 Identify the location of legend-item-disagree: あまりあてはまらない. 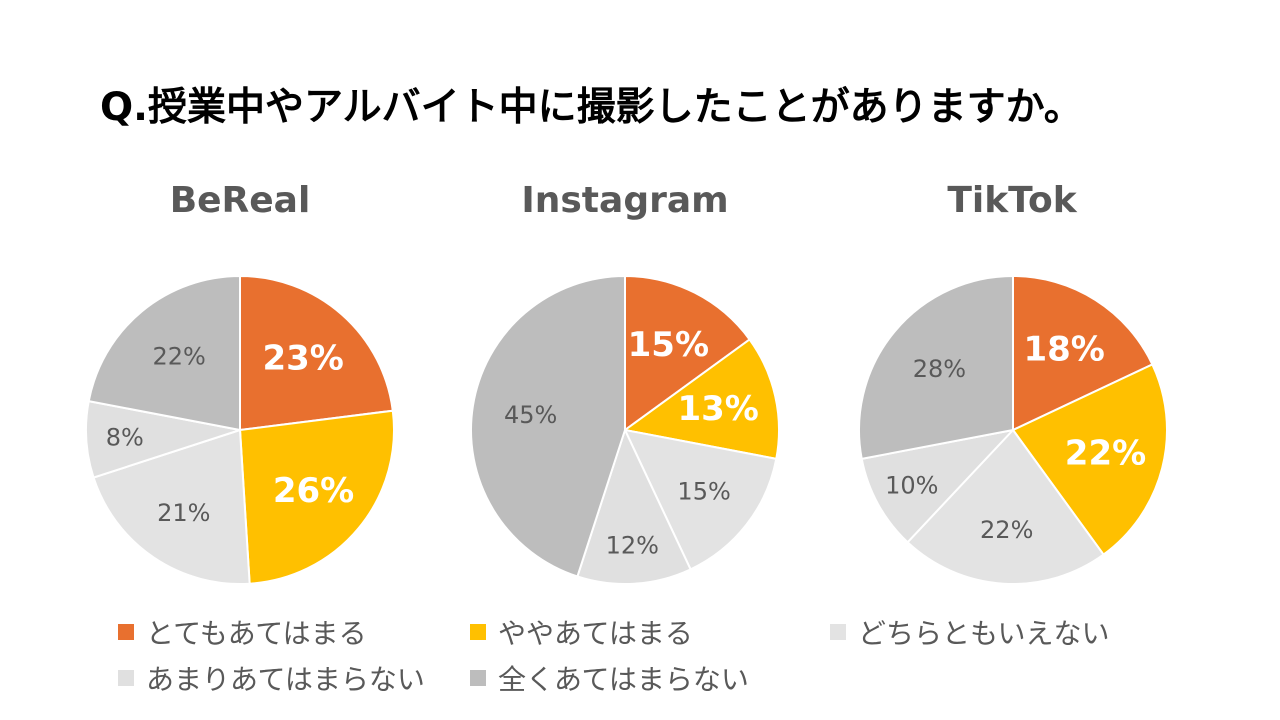
(271, 678).